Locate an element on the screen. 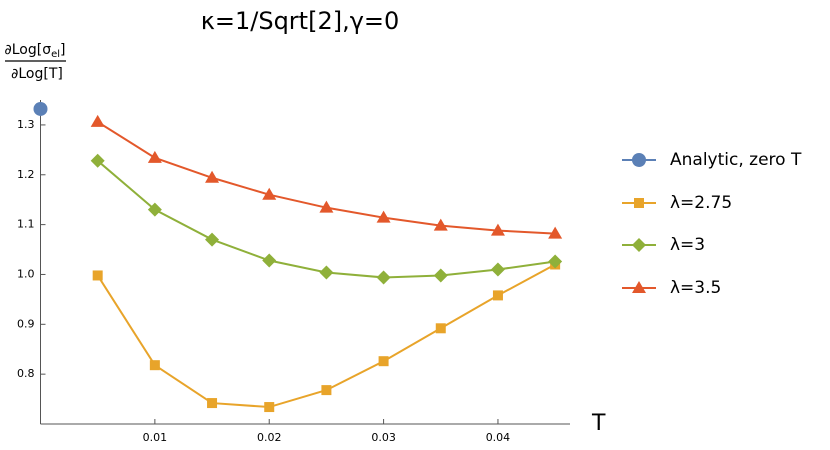 Image resolution: width=830 pixels, height=450 pixels. x-tick-label: 0.01 is located at coordinates (155, 437).